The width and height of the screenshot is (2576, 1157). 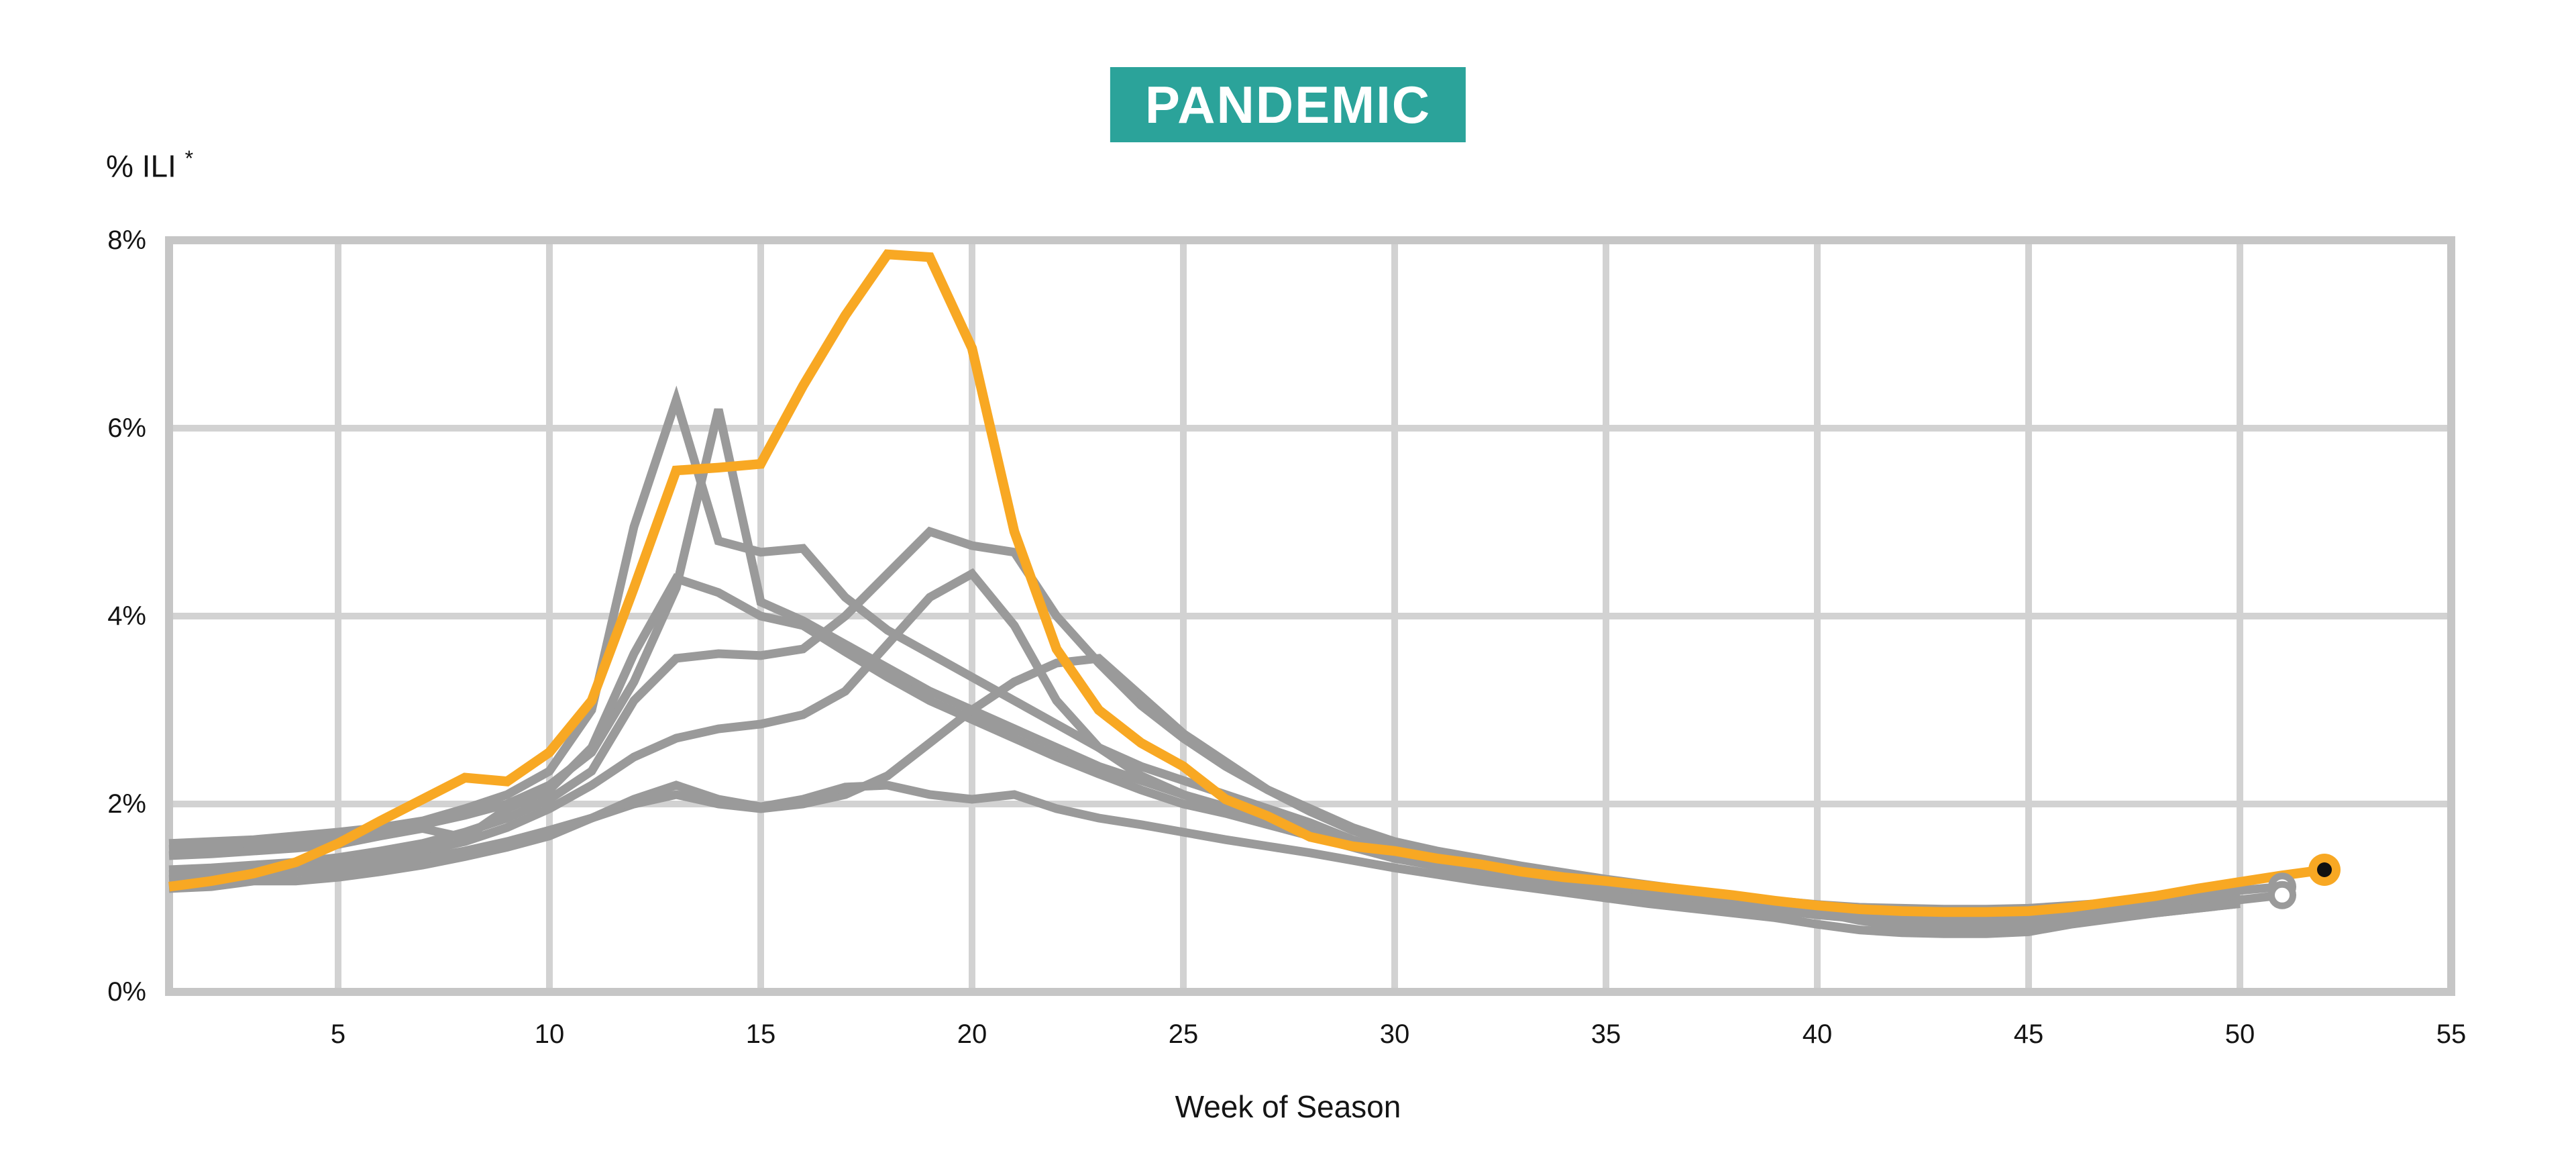 I want to click on x-tick-label-week-50: 50, so click(x=2240, y=1034).